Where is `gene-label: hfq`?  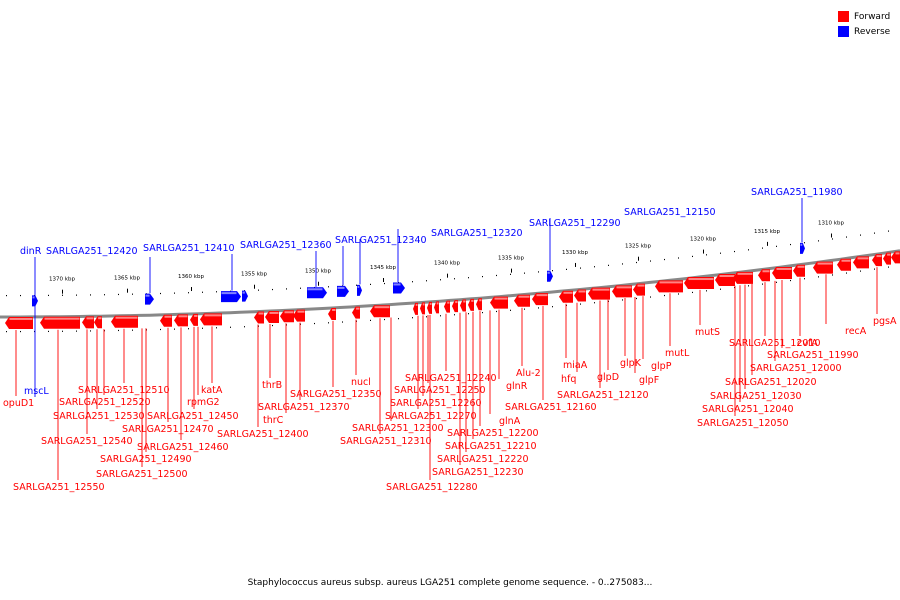
gene-label: hfq is located at coordinates (568, 379).